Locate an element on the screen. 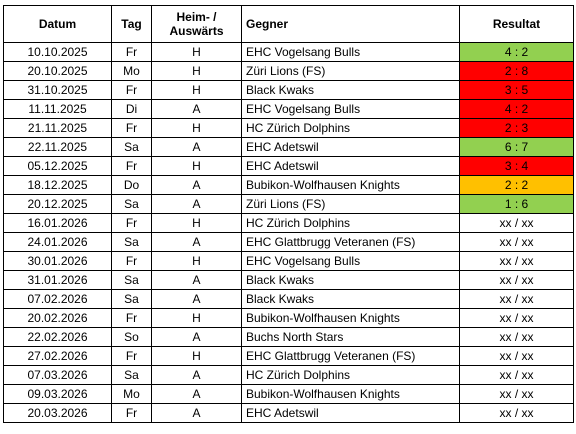 The height and width of the screenshot is (434, 576). opponent-cell: EHC Glattbrugg Veteranen (FS) is located at coordinates (350, 242).